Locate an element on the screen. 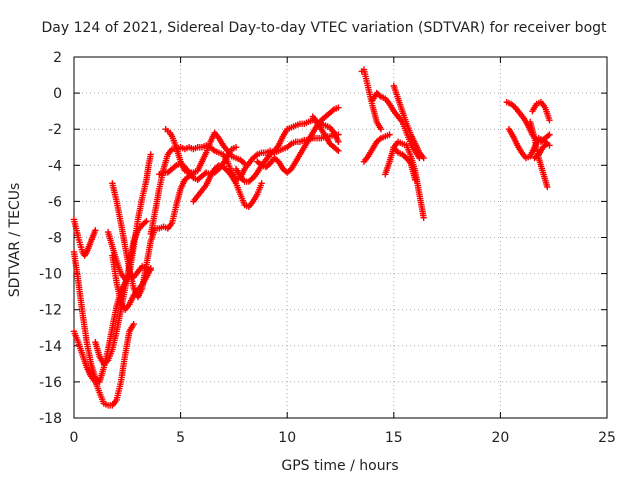  x-tick-label: 25 is located at coordinates (607, 438).